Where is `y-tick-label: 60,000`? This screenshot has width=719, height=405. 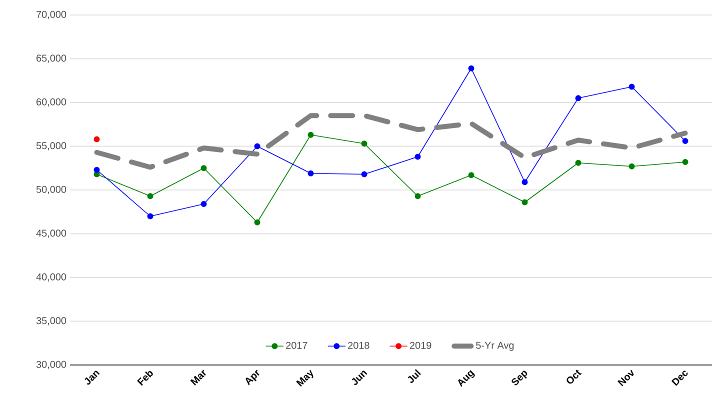
y-tick-label: 60,000 is located at coordinates (51, 102).